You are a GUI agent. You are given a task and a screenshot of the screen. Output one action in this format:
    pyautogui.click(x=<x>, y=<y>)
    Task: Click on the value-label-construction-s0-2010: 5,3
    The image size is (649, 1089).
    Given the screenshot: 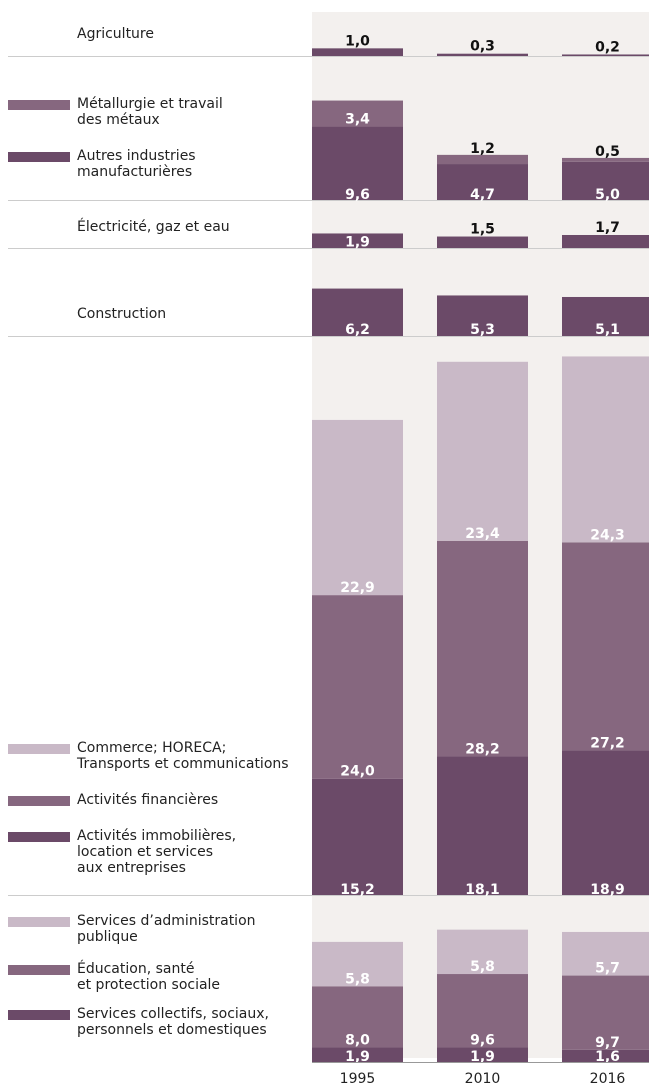 What is the action you would take?
    pyautogui.click(x=482, y=330)
    